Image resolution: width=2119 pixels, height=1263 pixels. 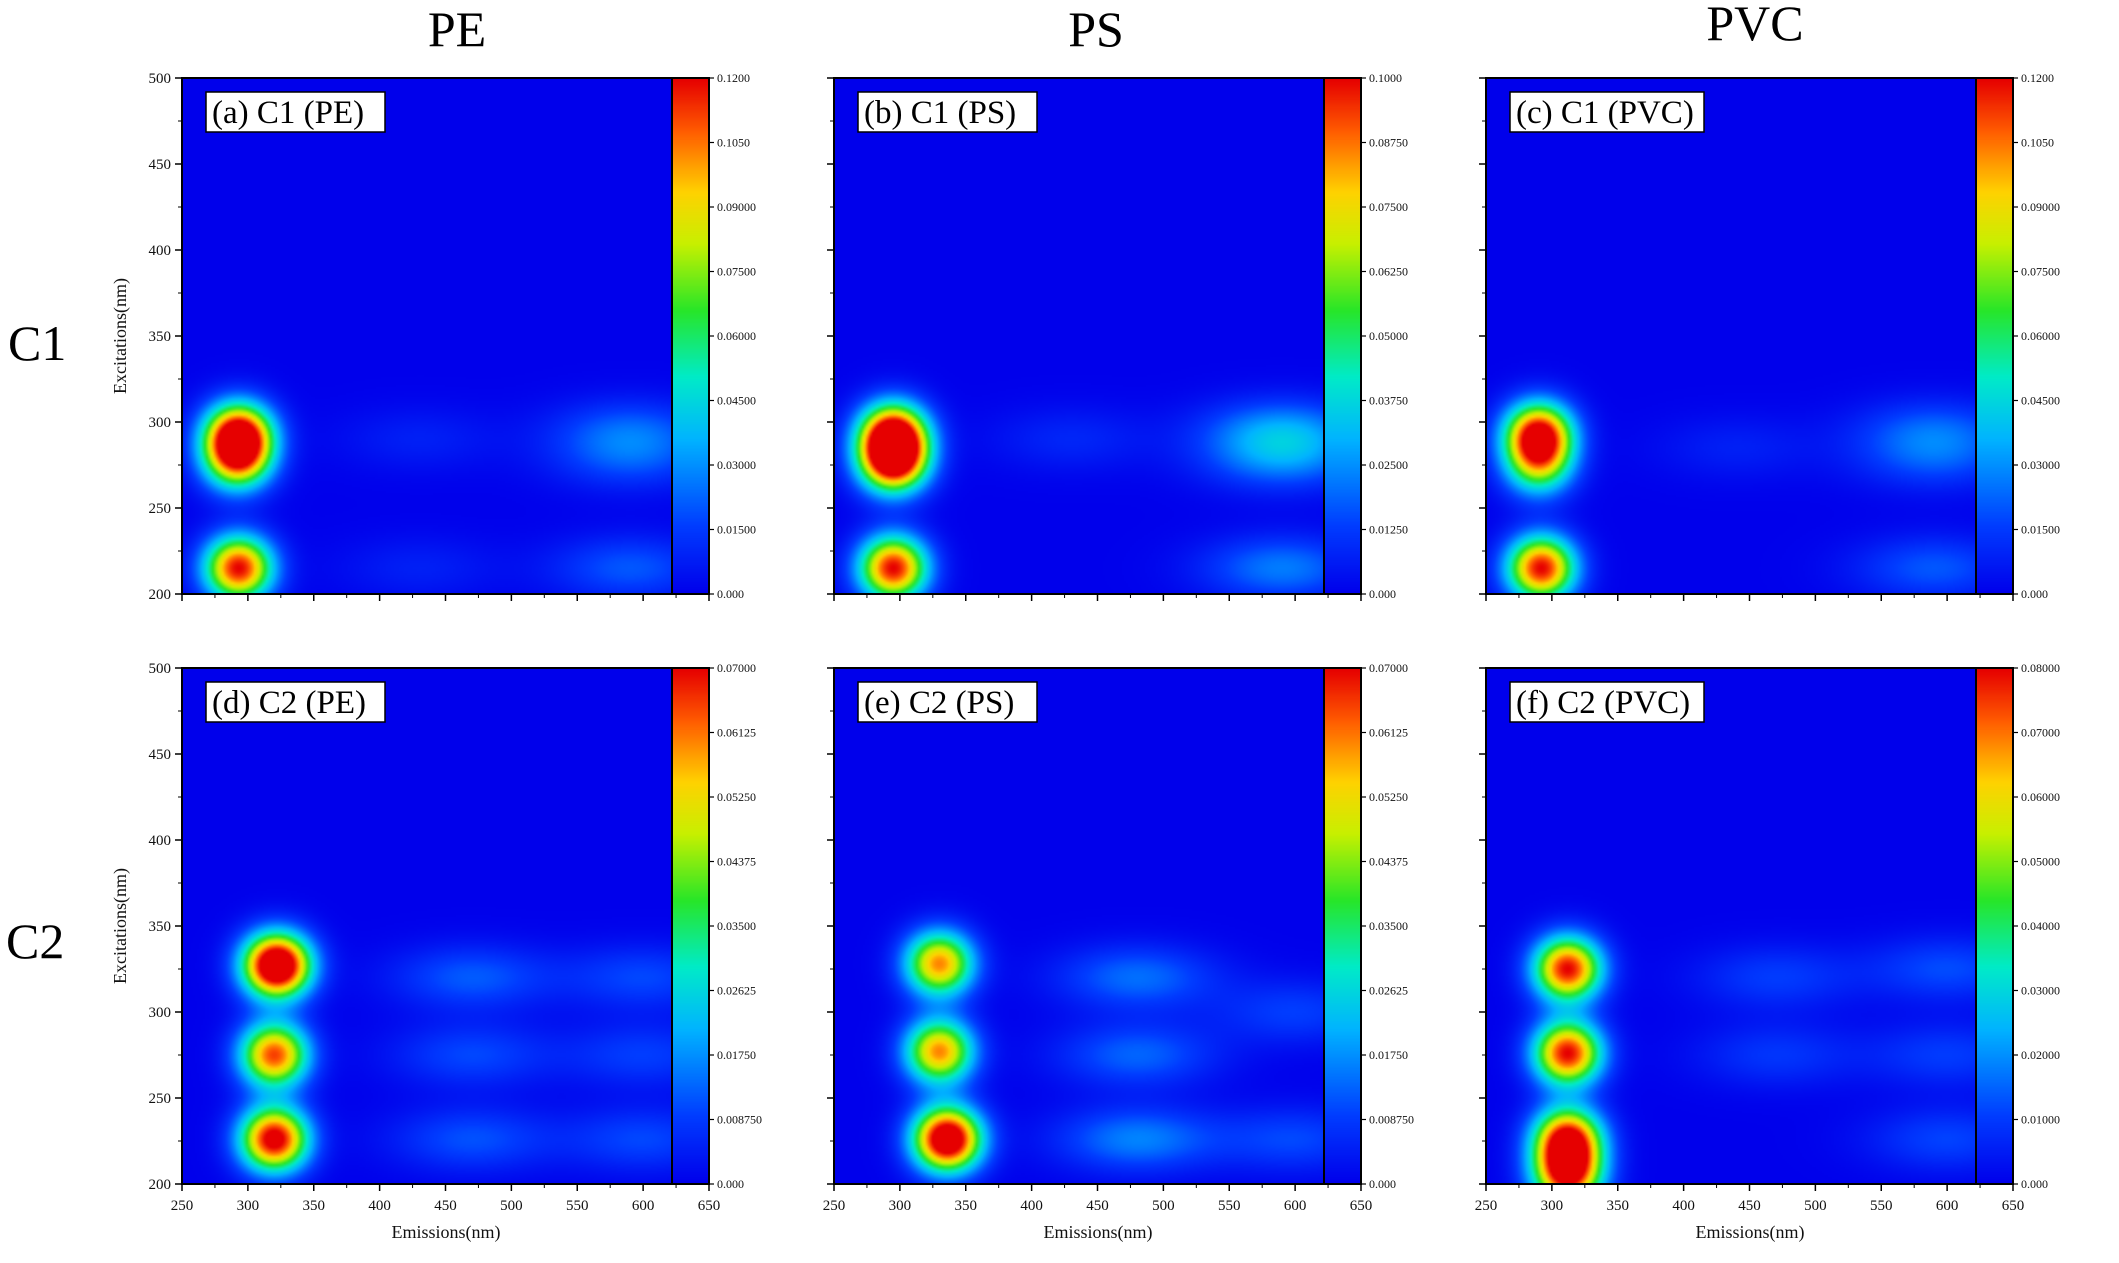 I want to click on colorbar-tick-label: 0.04000, so click(x=2040, y=926).